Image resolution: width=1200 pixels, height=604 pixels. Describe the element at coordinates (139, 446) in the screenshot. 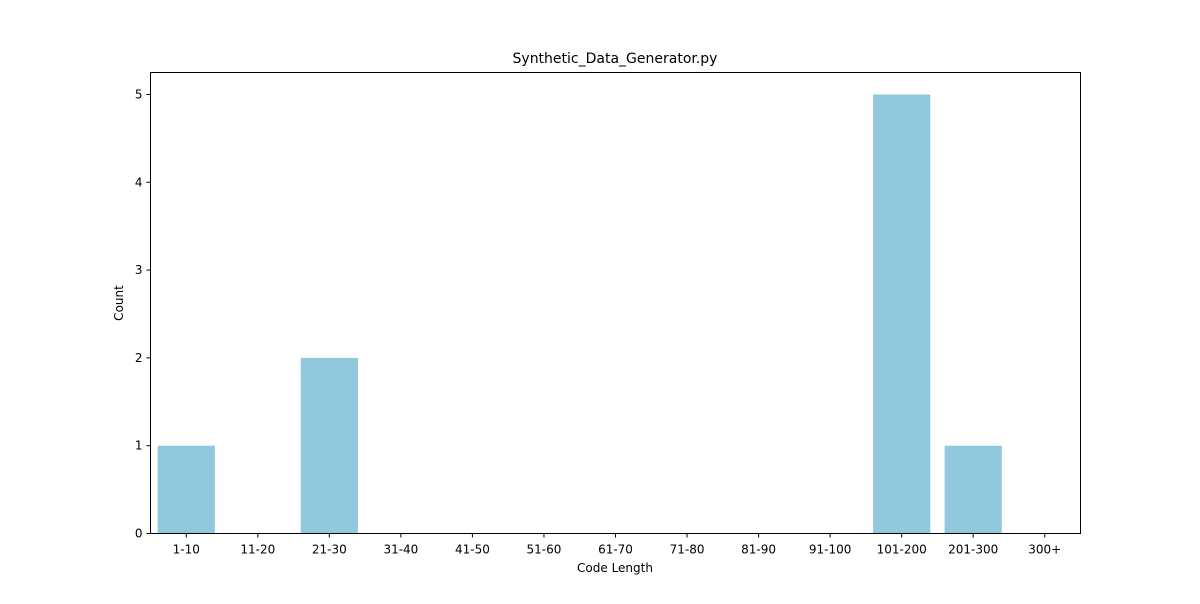

I see `y-tick-label: 1` at that location.